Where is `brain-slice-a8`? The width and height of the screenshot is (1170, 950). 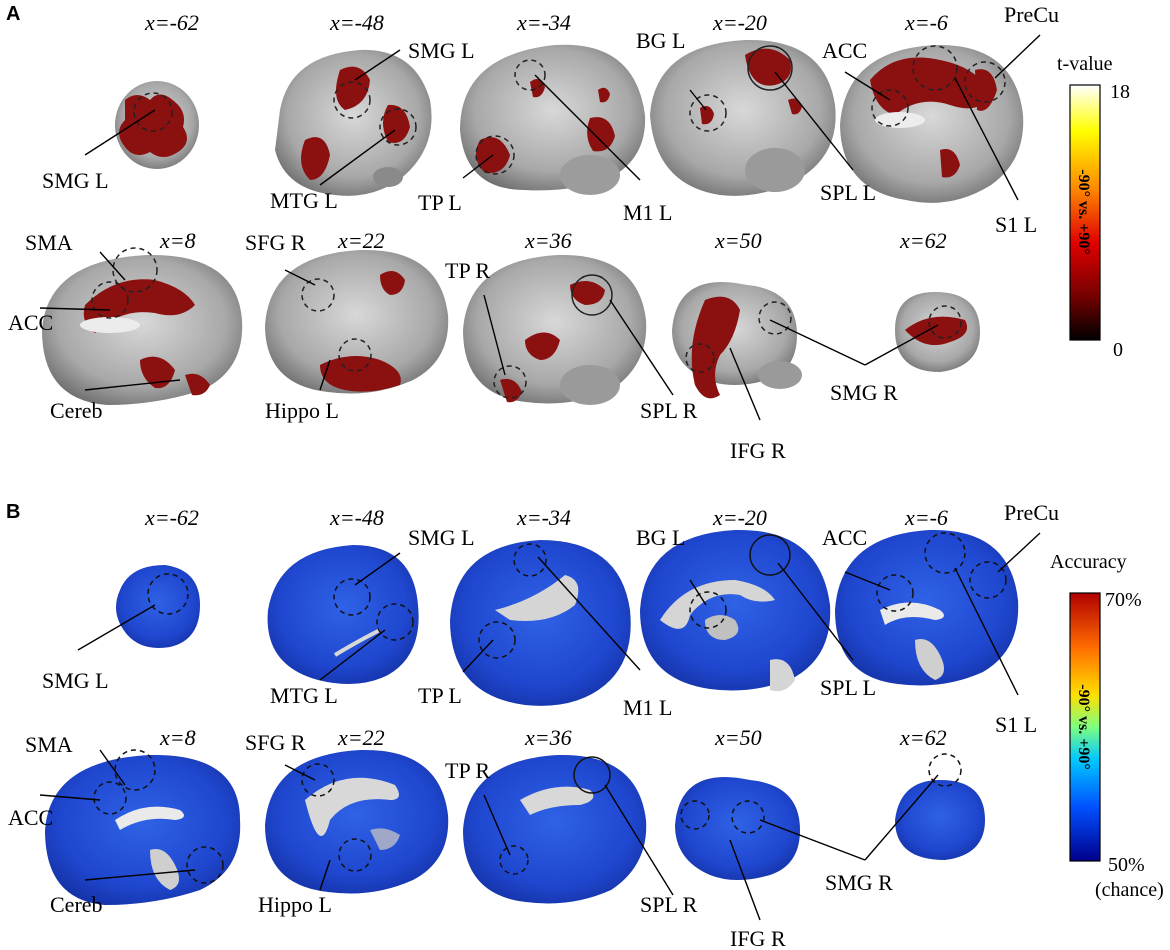
brain-slice-a8 is located at coordinates (555, 329).